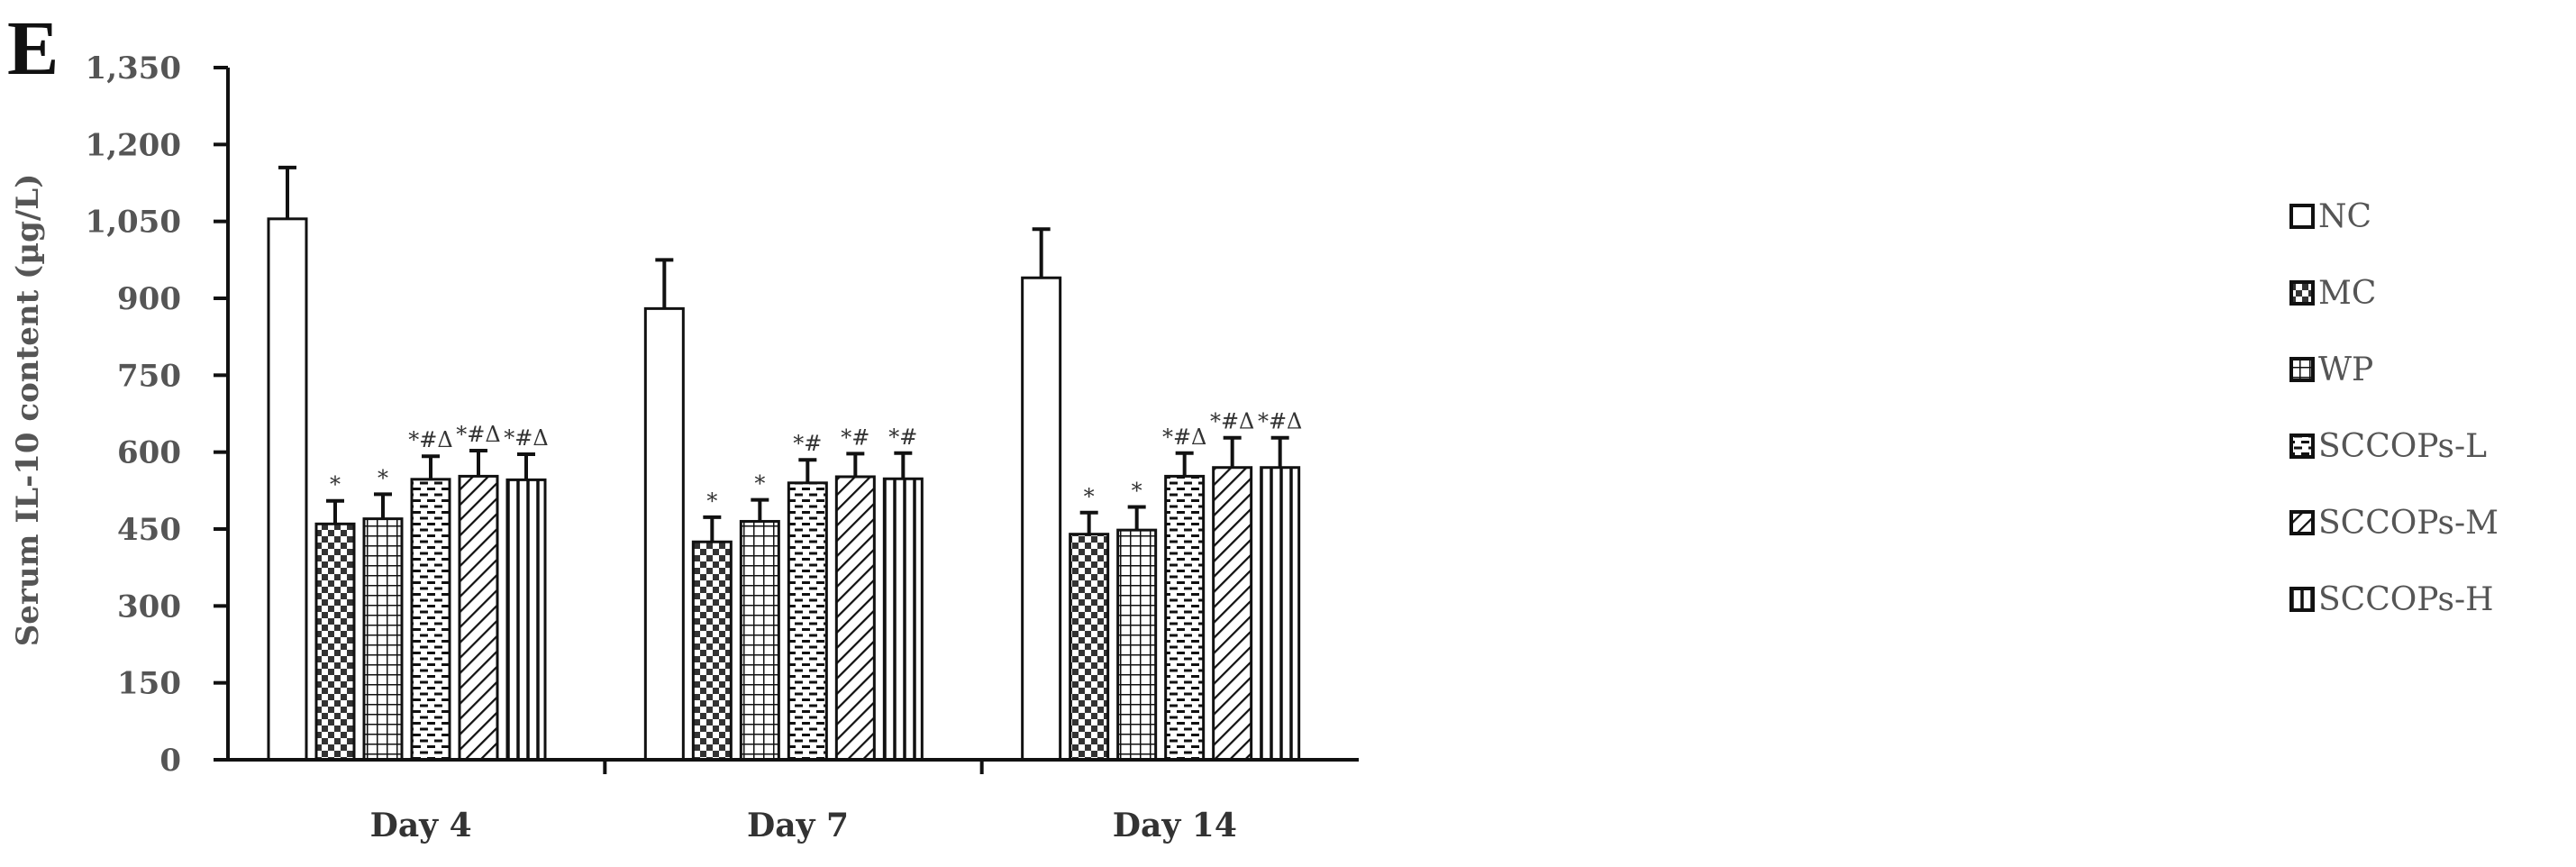  Describe the element at coordinates (2408, 523) in the screenshot. I see `legend-label: SCCOPs-M` at that location.